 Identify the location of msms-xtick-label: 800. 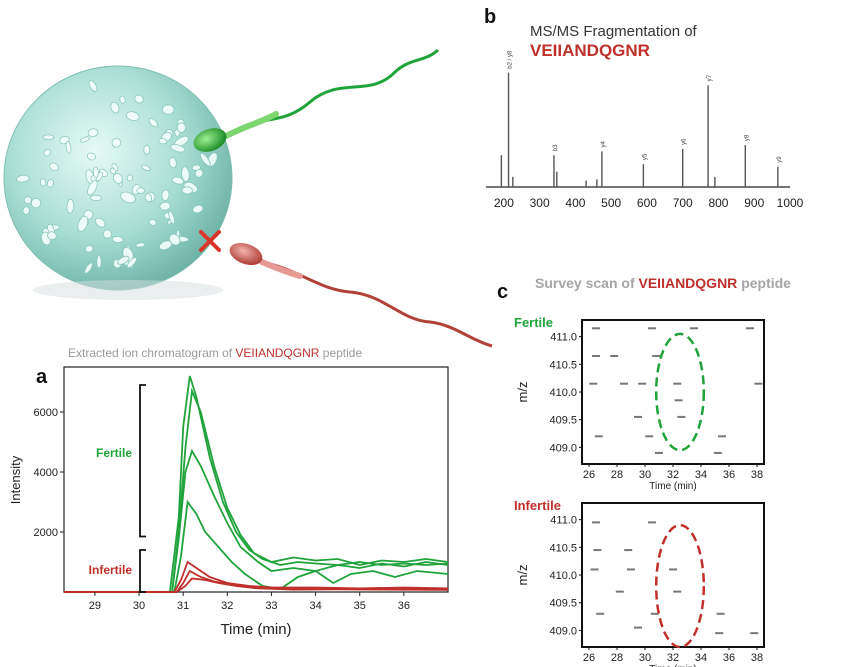
(718, 203).